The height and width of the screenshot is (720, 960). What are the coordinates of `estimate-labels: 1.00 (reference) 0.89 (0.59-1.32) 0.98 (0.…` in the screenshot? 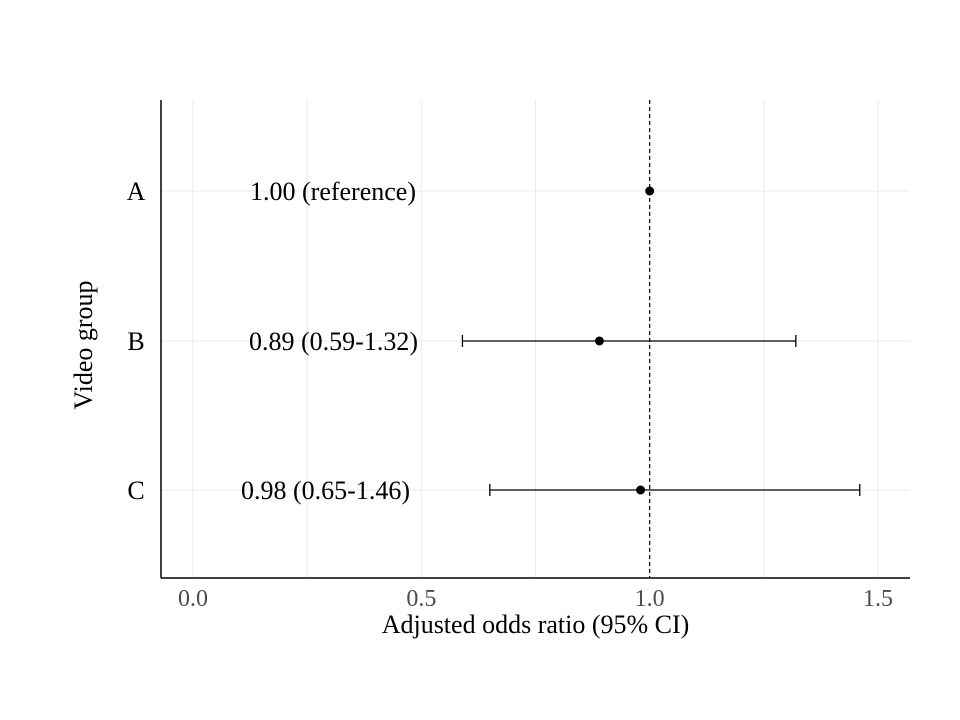 It's located at (329, 341).